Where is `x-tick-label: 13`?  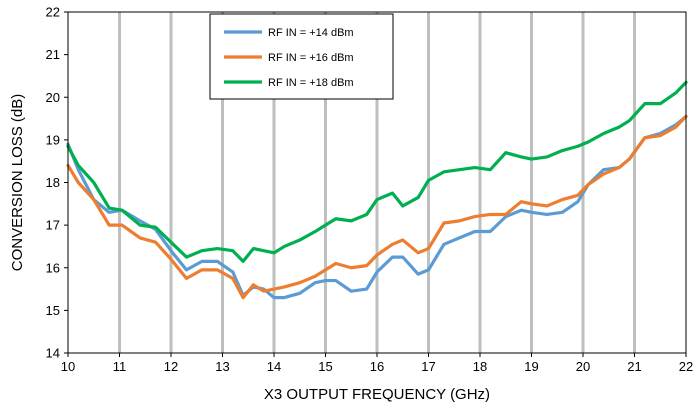
x-tick-label: 13 is located at coordinates (222, 366).